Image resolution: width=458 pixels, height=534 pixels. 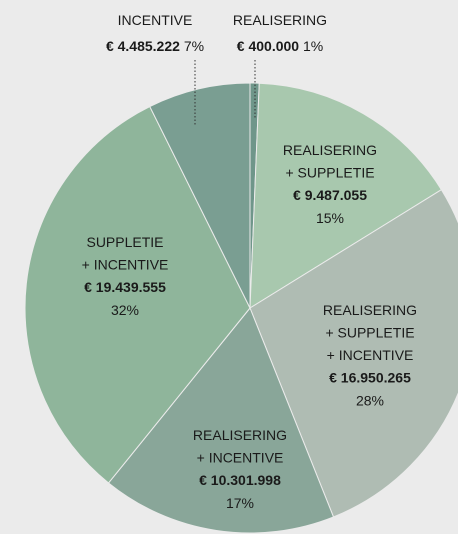 What do you see at coordinates (313, 46) in the screenshot?
I see `percent-label: 1%` at bounding box center [313, 46].